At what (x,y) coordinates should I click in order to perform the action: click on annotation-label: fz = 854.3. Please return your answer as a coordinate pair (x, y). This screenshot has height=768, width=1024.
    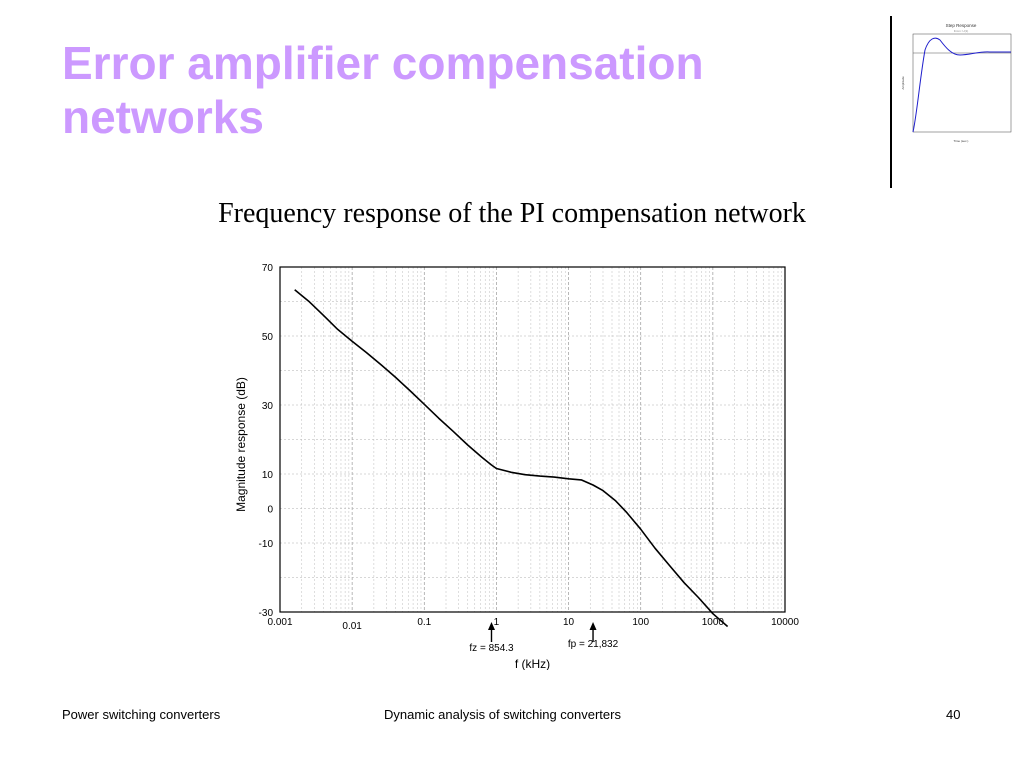
    Looking at the image, I should click on (491, 648).